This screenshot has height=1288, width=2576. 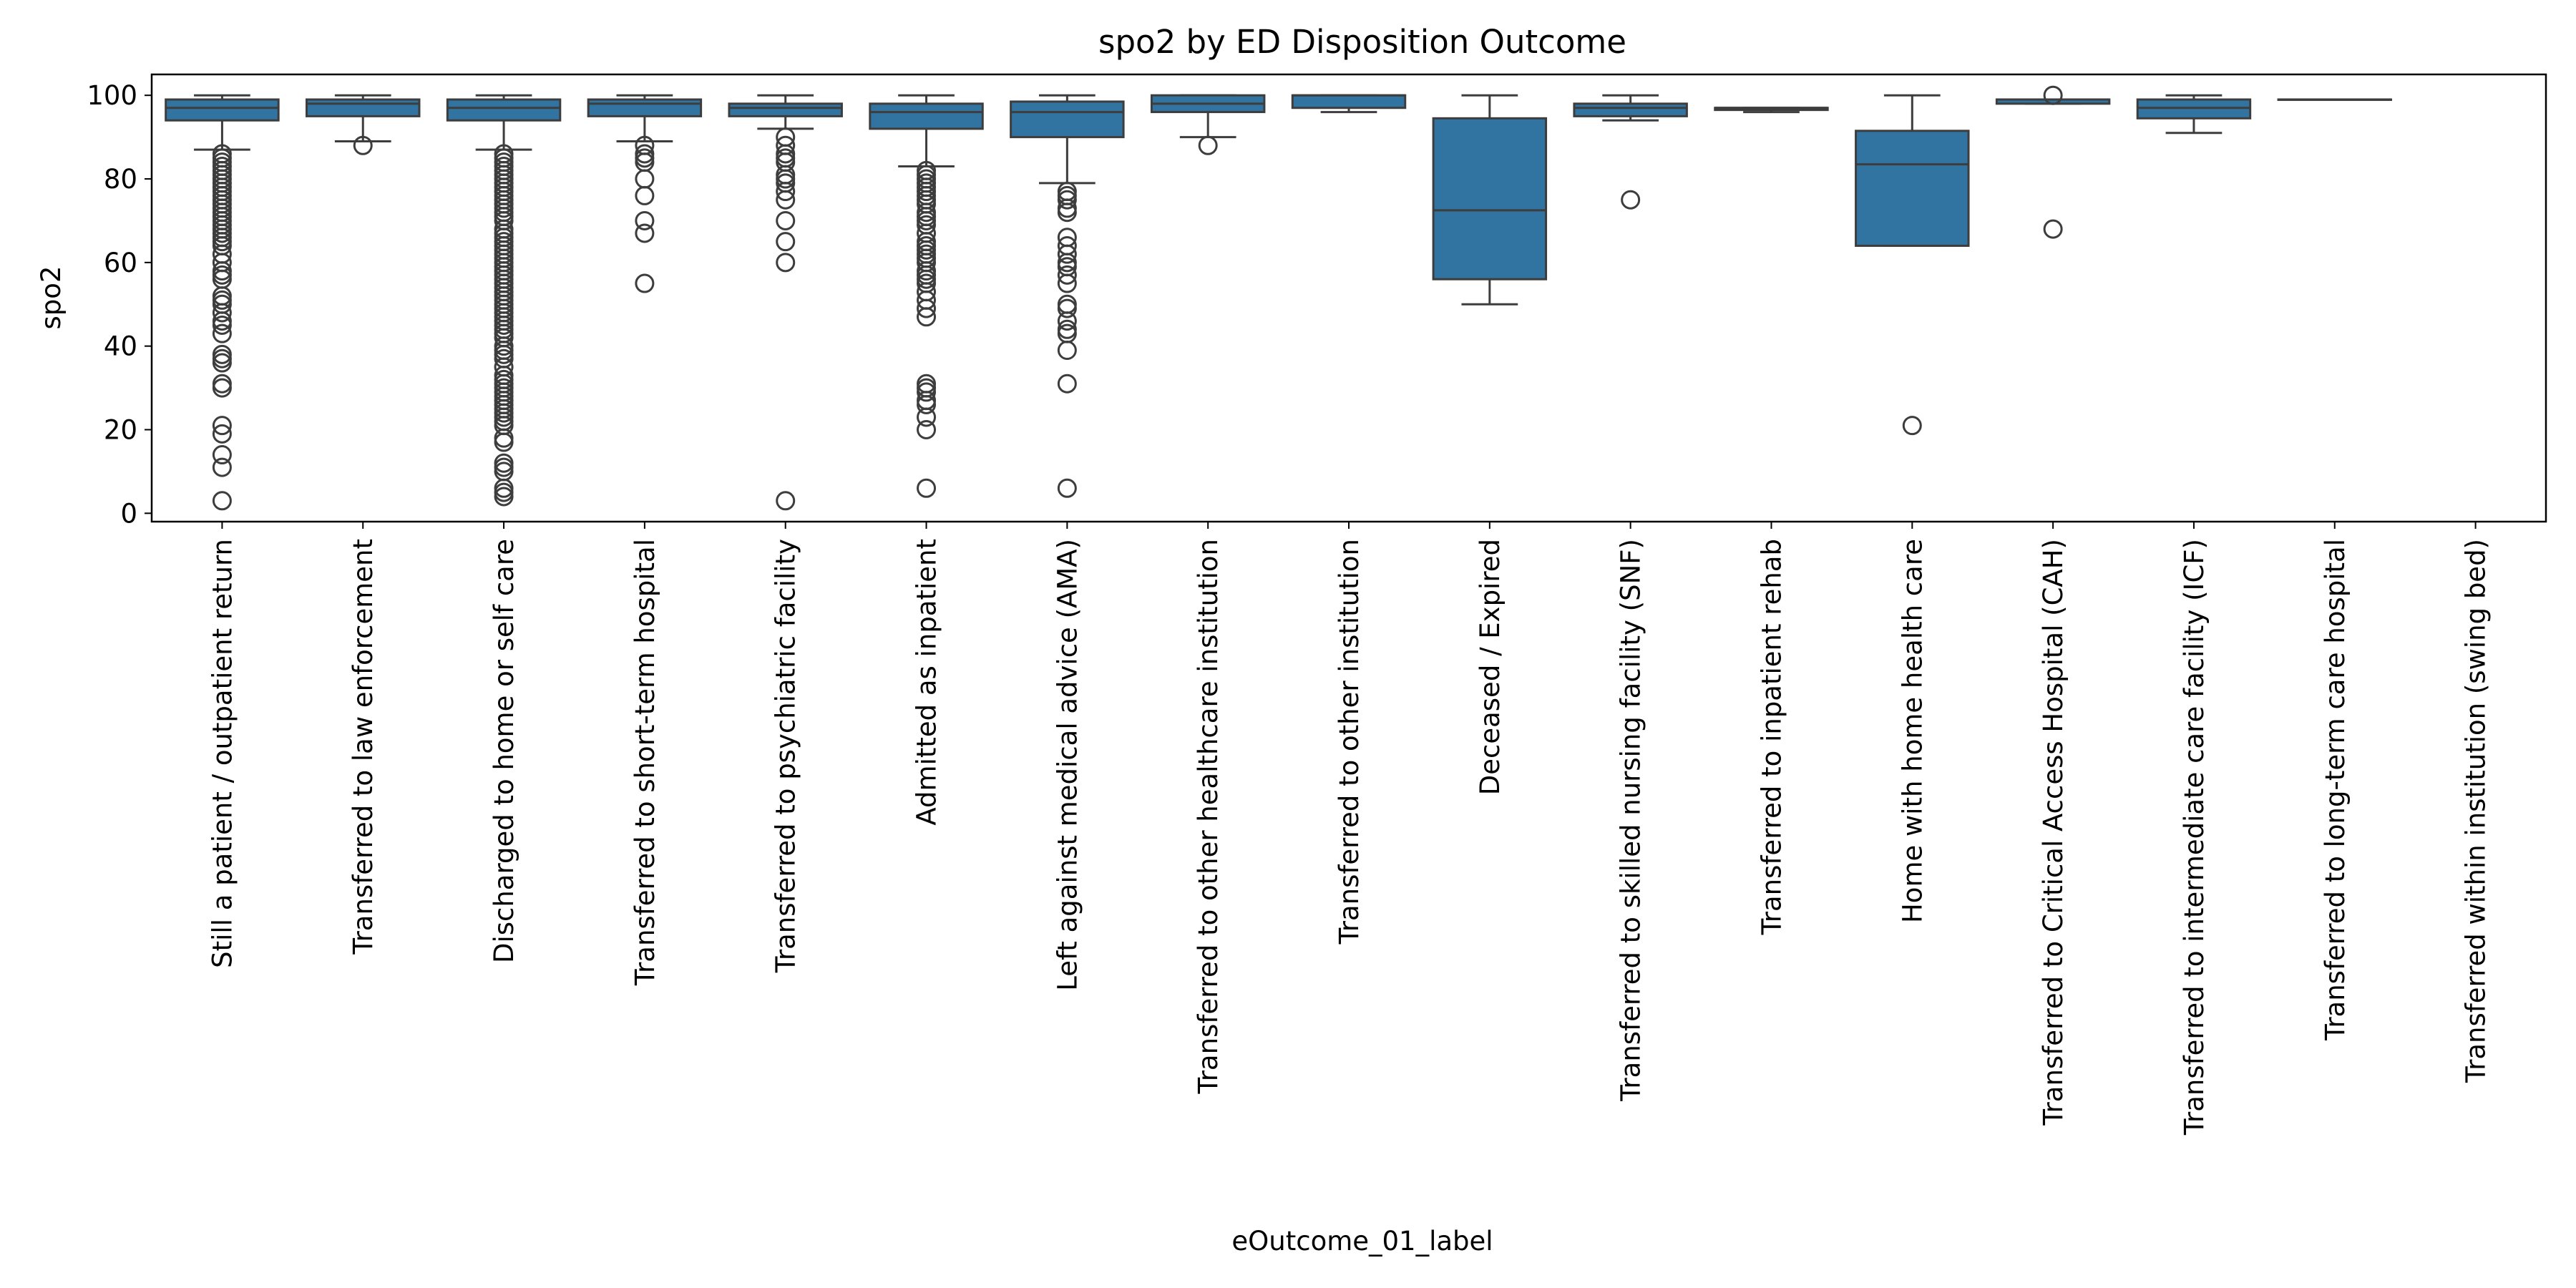 I want to click on x-tick-label: Transferred to long-term care hospital, so click(x=2335, y=790).